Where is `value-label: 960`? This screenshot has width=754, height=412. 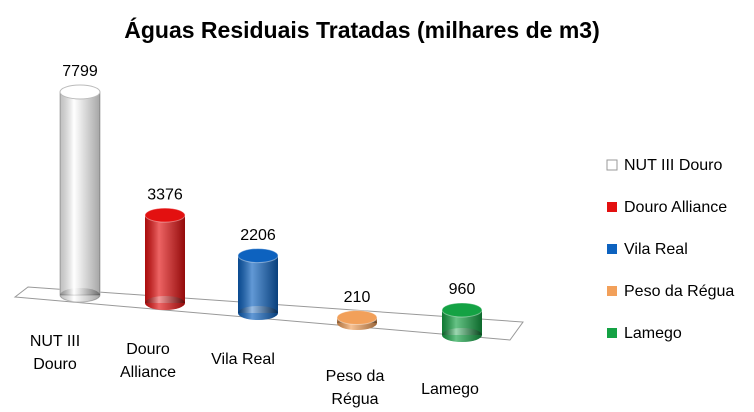
value-label: 960 is located at coordinates (462, 289).